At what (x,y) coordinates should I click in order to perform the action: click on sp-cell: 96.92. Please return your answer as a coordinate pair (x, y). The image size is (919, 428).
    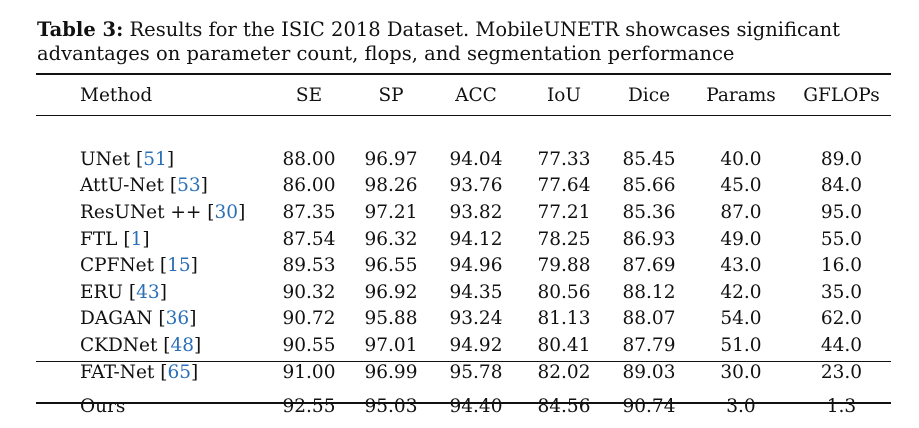
    Looking at the image, I should click on (391, 292).